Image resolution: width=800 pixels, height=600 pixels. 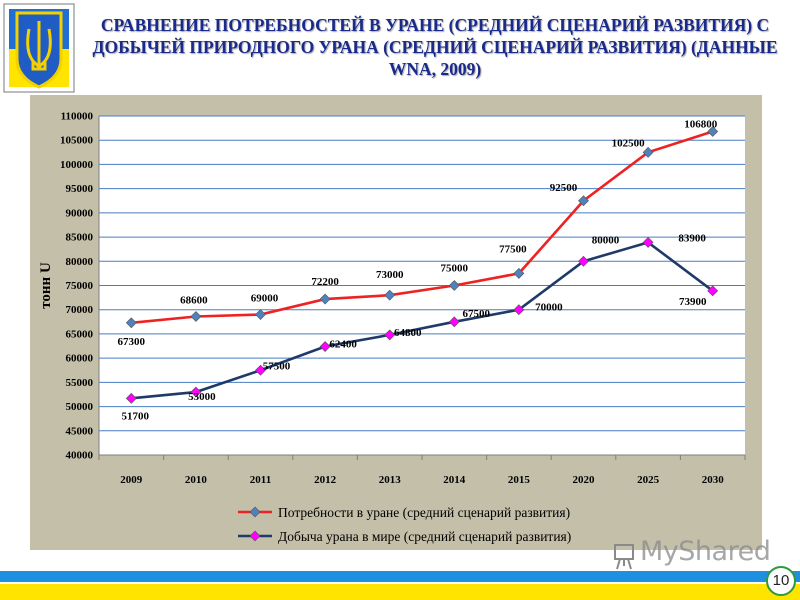 I want to click on y-tick-label: 40000, so click(x=80, y=456).